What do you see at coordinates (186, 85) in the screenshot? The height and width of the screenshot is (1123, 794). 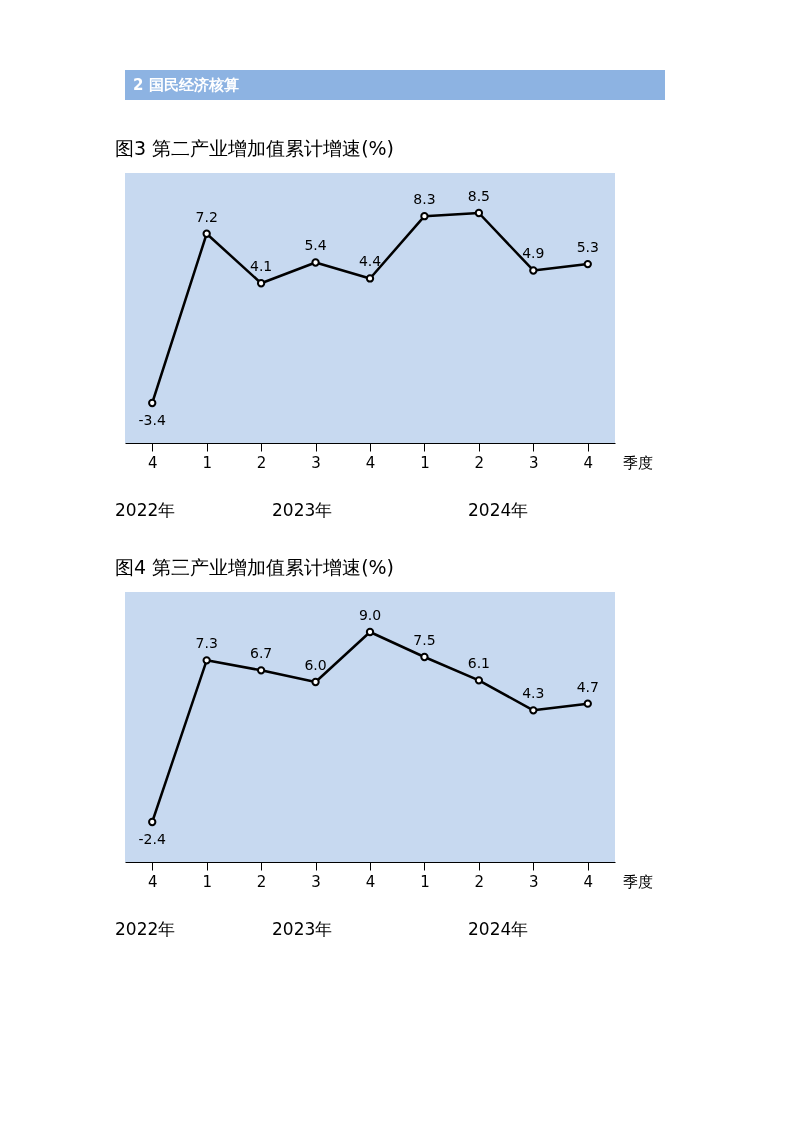 I see `text: 2 国民经济核算` at bounding box center [186, 85].